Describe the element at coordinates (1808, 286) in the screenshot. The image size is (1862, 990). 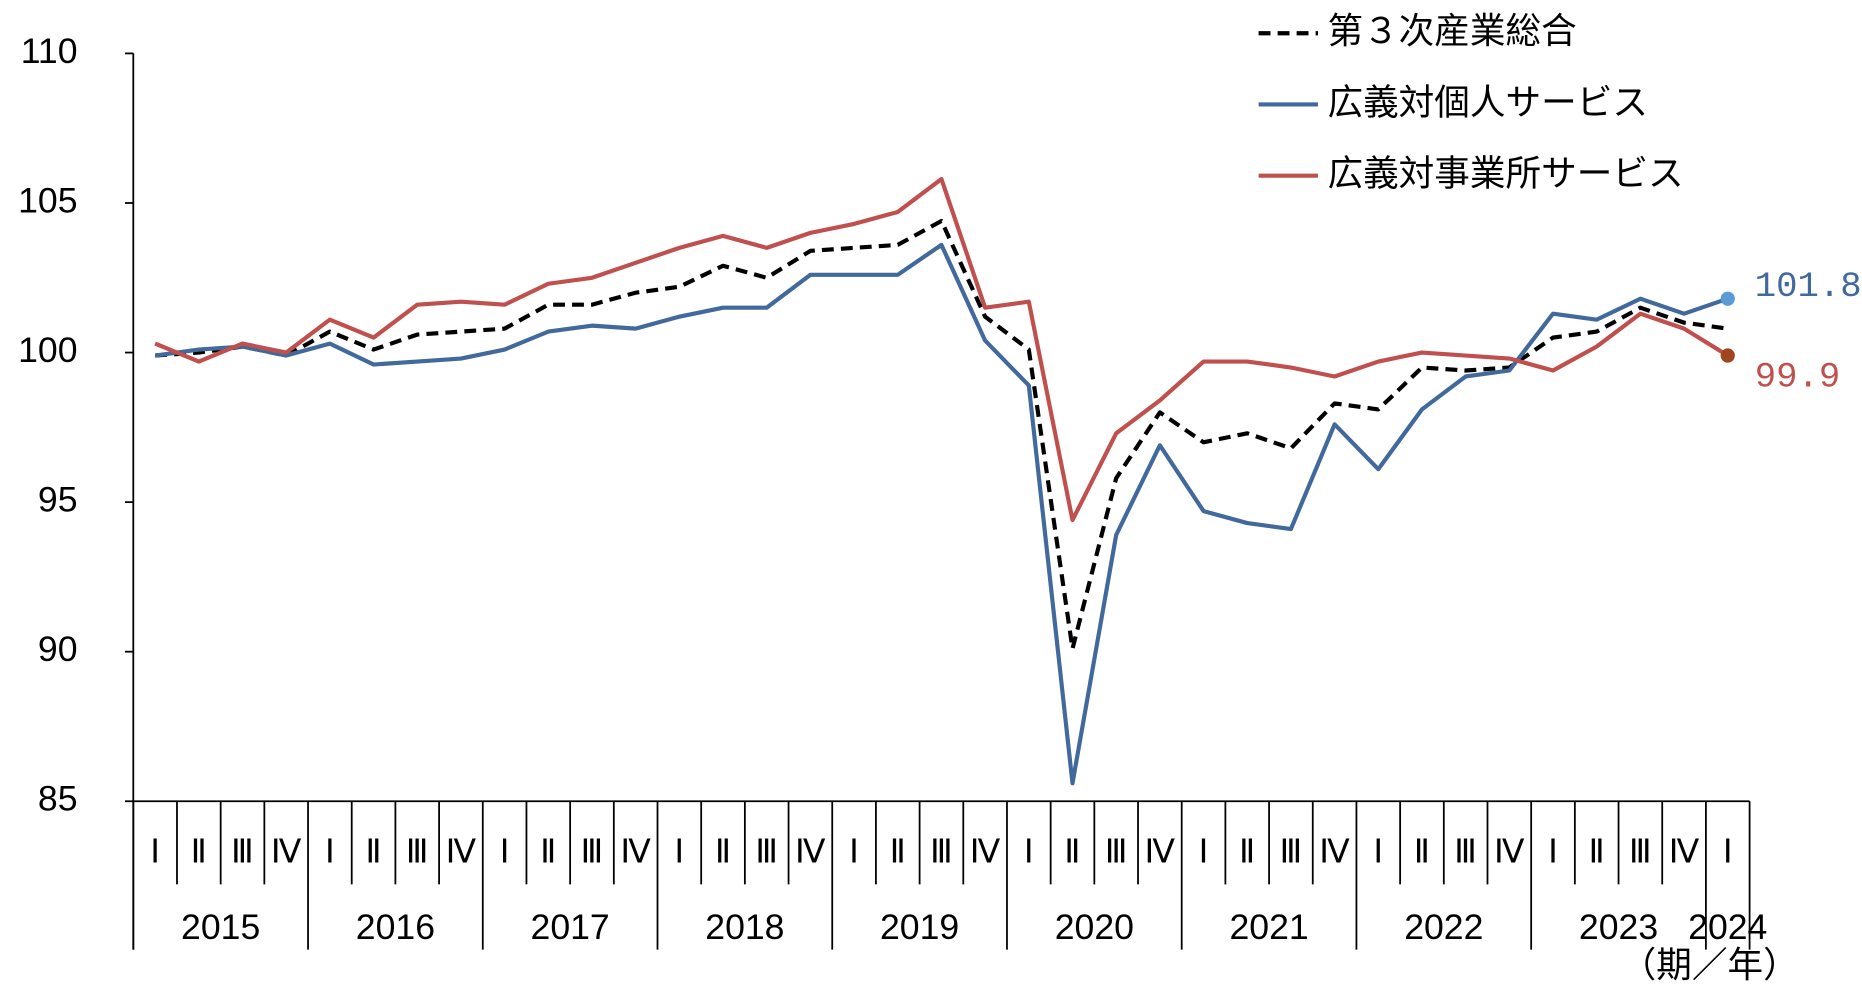
I see `end-label: 101.8` at that location.